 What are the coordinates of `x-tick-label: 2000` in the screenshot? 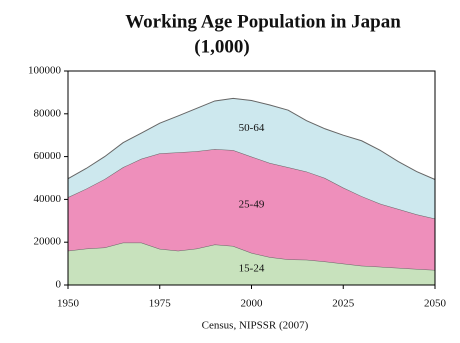 It's located at (252, 304).